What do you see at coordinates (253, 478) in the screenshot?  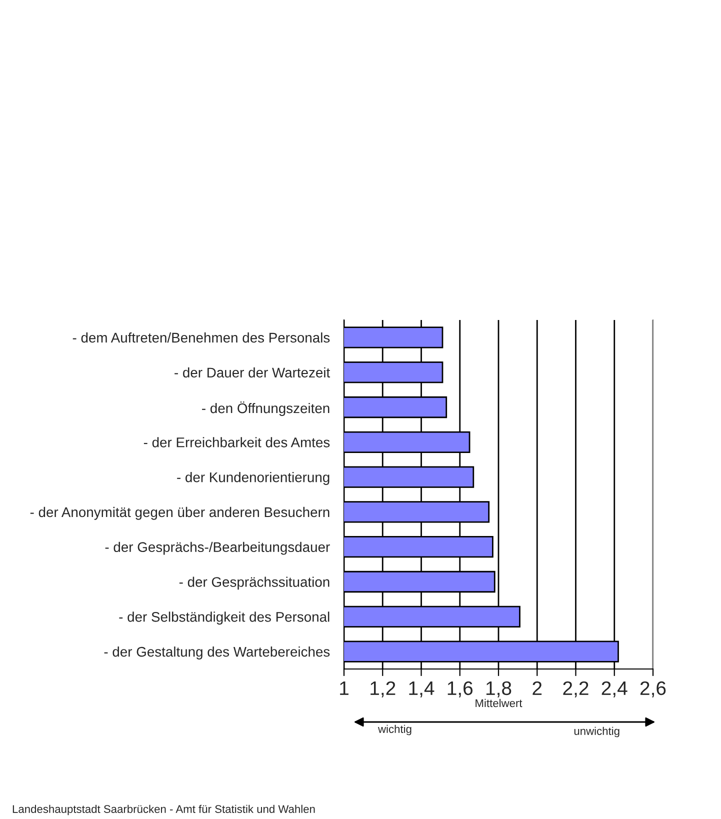 I see `y-tick-label: - der Kundenorientierung` at bounding box center [253, 478].